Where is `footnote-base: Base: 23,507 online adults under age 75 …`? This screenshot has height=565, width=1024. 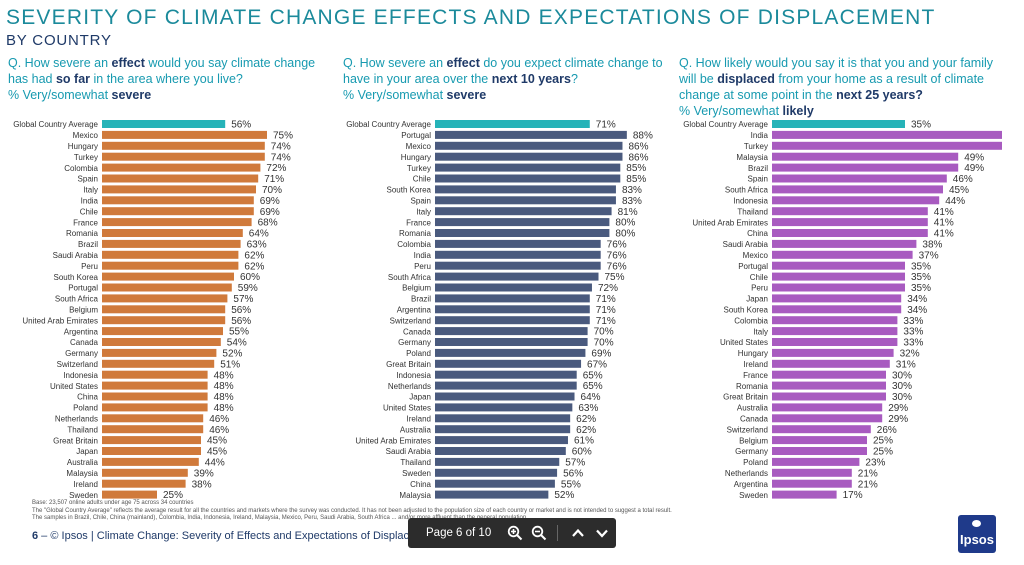 footnote-base: Base: 23,507 online adults under age 75 … is located at coordinates (113, 503).